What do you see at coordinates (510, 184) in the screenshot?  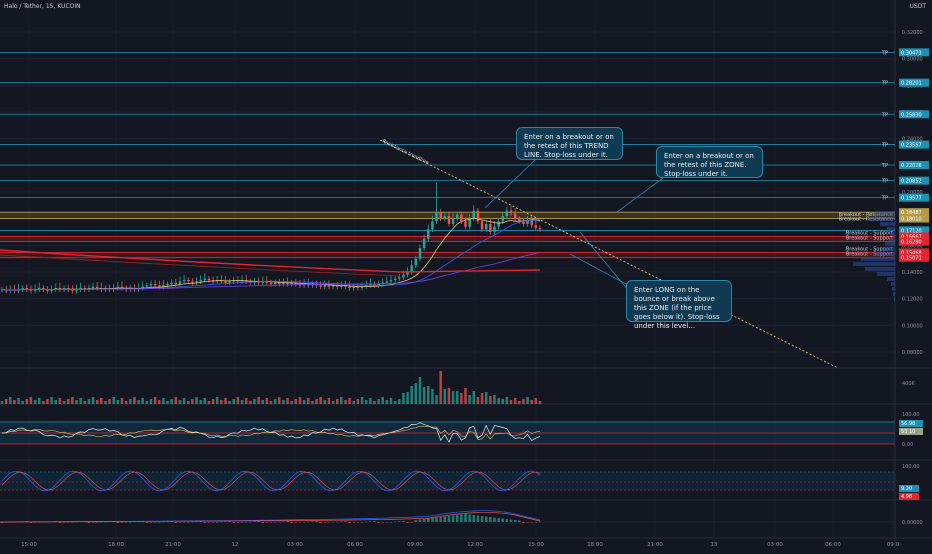 I see `callout-pointer` at bounding box center [510, 184].